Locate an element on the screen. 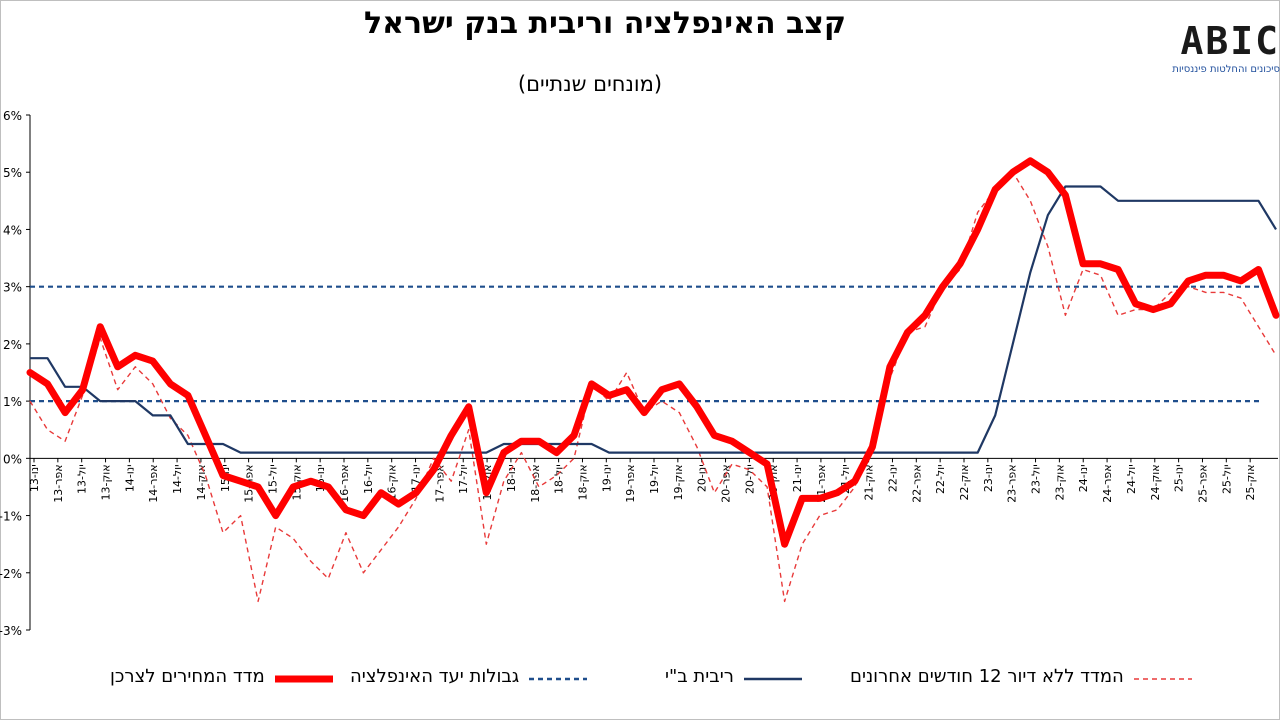 Image resolution: width=1280 pixels, height=720 pixels. company-logo: ABIC סיכונים והחלטות פיננסיות is located at coordinates (1215, 48).